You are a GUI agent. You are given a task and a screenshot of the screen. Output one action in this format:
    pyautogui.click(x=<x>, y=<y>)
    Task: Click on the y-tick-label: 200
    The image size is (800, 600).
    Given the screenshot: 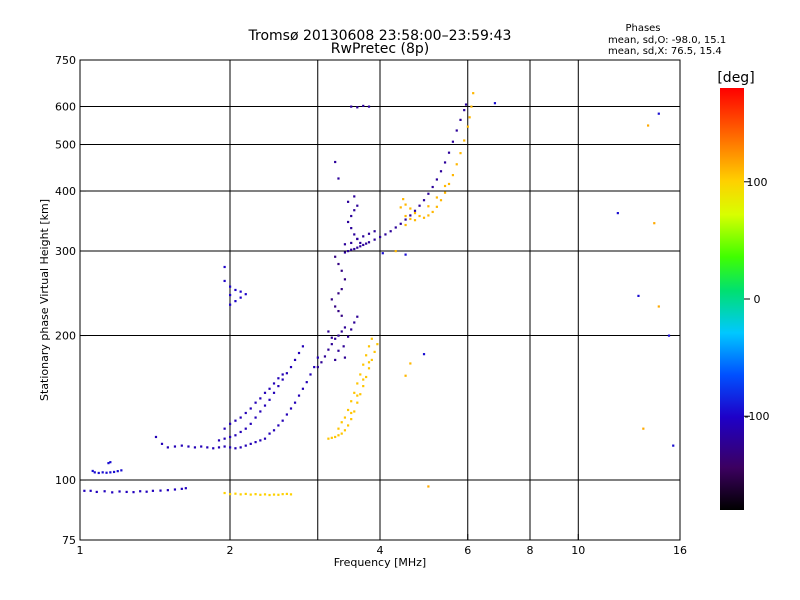 What is the action you would take?
    pyautogui.click(x=65, y=336)
    